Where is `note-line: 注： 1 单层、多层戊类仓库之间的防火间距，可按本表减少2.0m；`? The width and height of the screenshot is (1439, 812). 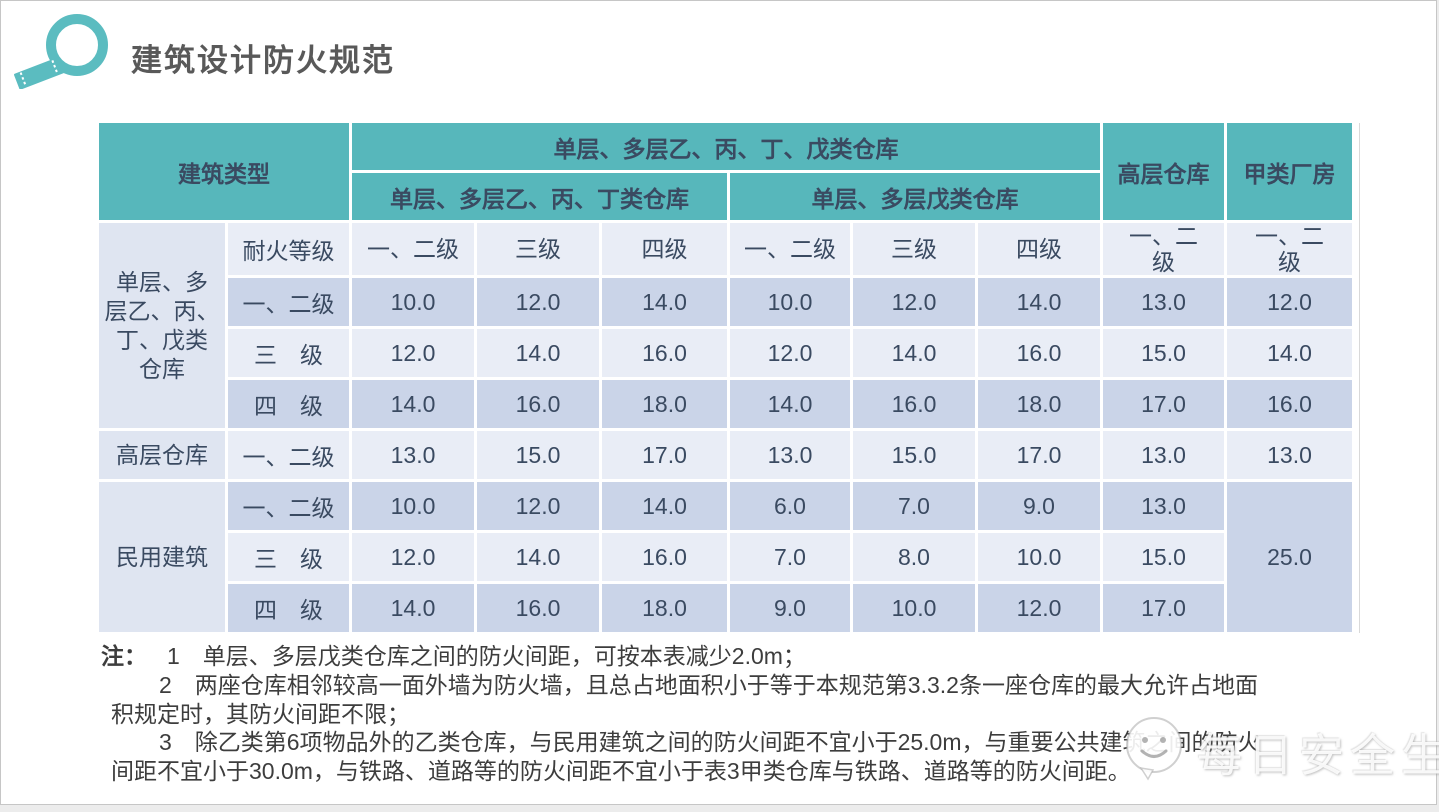 note-line: 注： 1 单层、多层戊类仓库之间的防火间距，可按本表减少2.0m； is located at coordinates (741, 656).